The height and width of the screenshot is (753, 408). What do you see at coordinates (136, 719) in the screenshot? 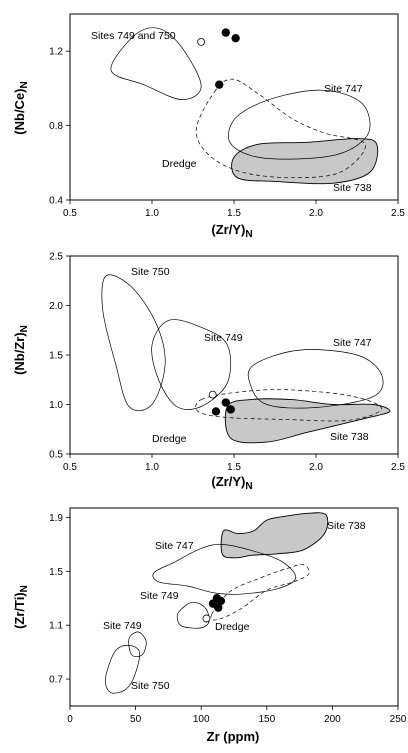
I see `x-tick-label: 50` at bounding box center [136, 719].